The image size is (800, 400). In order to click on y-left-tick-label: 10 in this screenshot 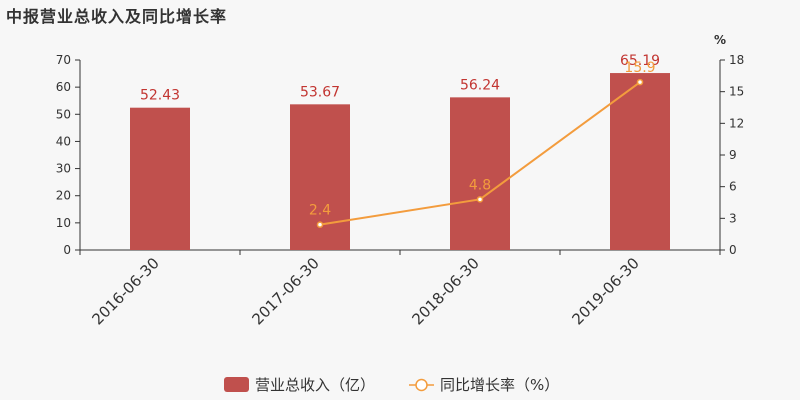, I will do `click(63, 223)`.